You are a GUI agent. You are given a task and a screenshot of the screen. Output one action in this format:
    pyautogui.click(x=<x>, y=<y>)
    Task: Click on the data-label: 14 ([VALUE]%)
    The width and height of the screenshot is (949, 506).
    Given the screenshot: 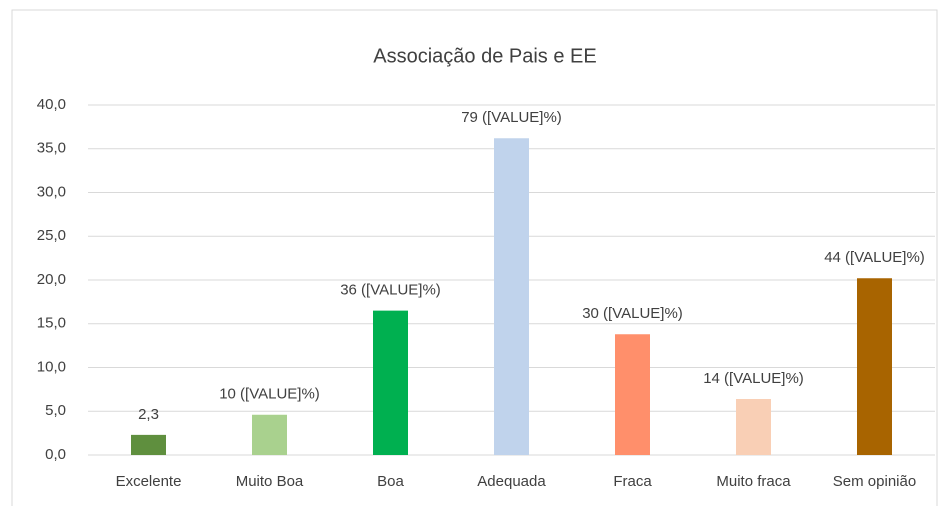 What is the action you would take?
    pyautogui.click(x=753, y=378)
    